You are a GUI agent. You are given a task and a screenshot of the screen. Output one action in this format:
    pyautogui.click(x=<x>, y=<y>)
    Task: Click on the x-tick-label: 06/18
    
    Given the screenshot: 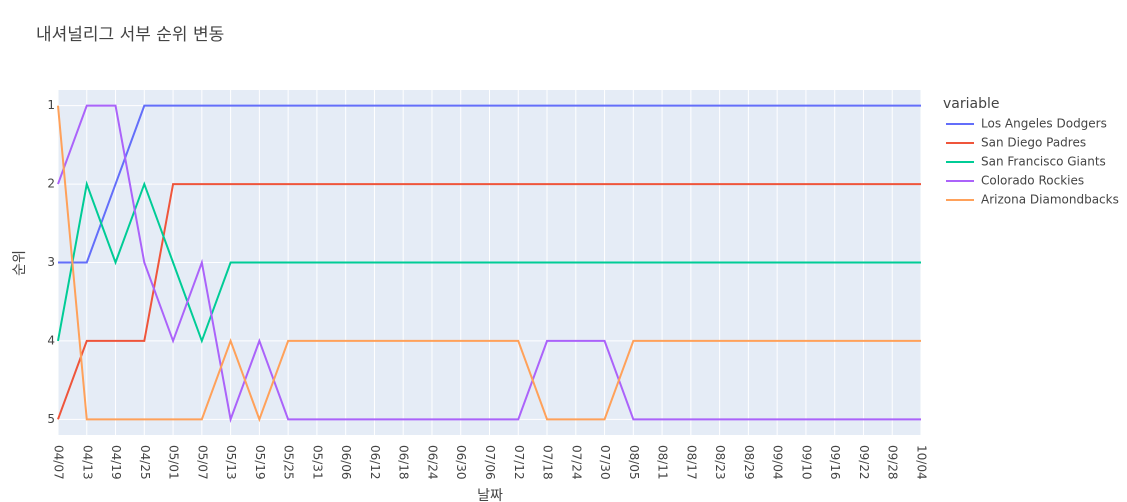 What is the action you would take?
    pyautogui.click(x=404, y=462)
    